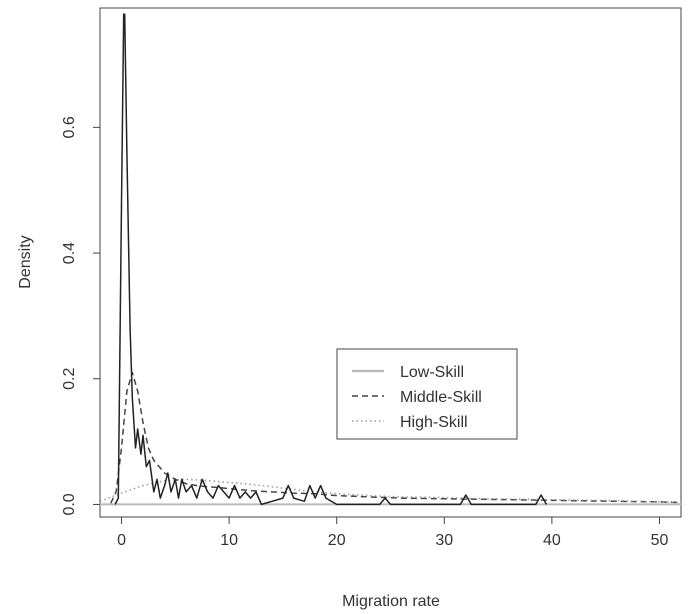 The image size is (691, 614). Describe the element at coordinates (229, 540) in the screenshot. I see `x-tick-label: 10` at that location.